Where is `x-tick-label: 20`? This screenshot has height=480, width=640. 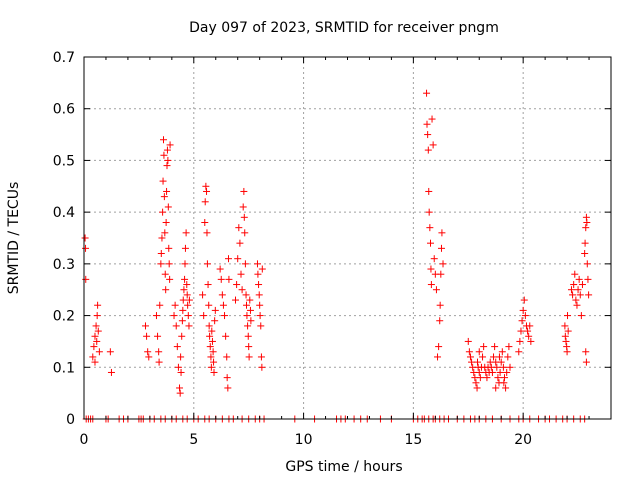
x-tick-label: 20 is located at coordinates (523, 440).